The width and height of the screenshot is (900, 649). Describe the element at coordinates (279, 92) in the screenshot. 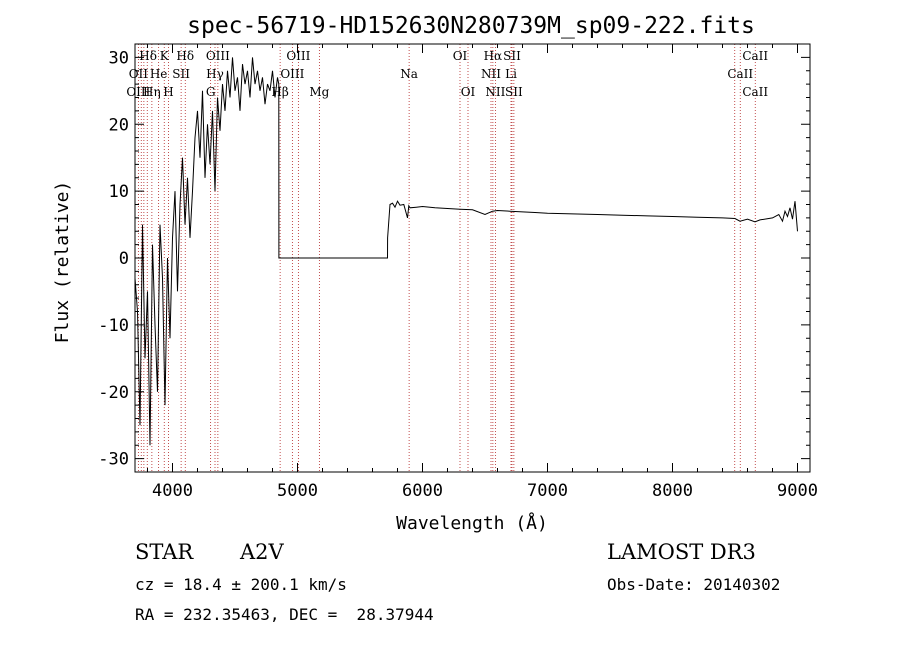

I see `spectral-line-label: Hβ` at that location.